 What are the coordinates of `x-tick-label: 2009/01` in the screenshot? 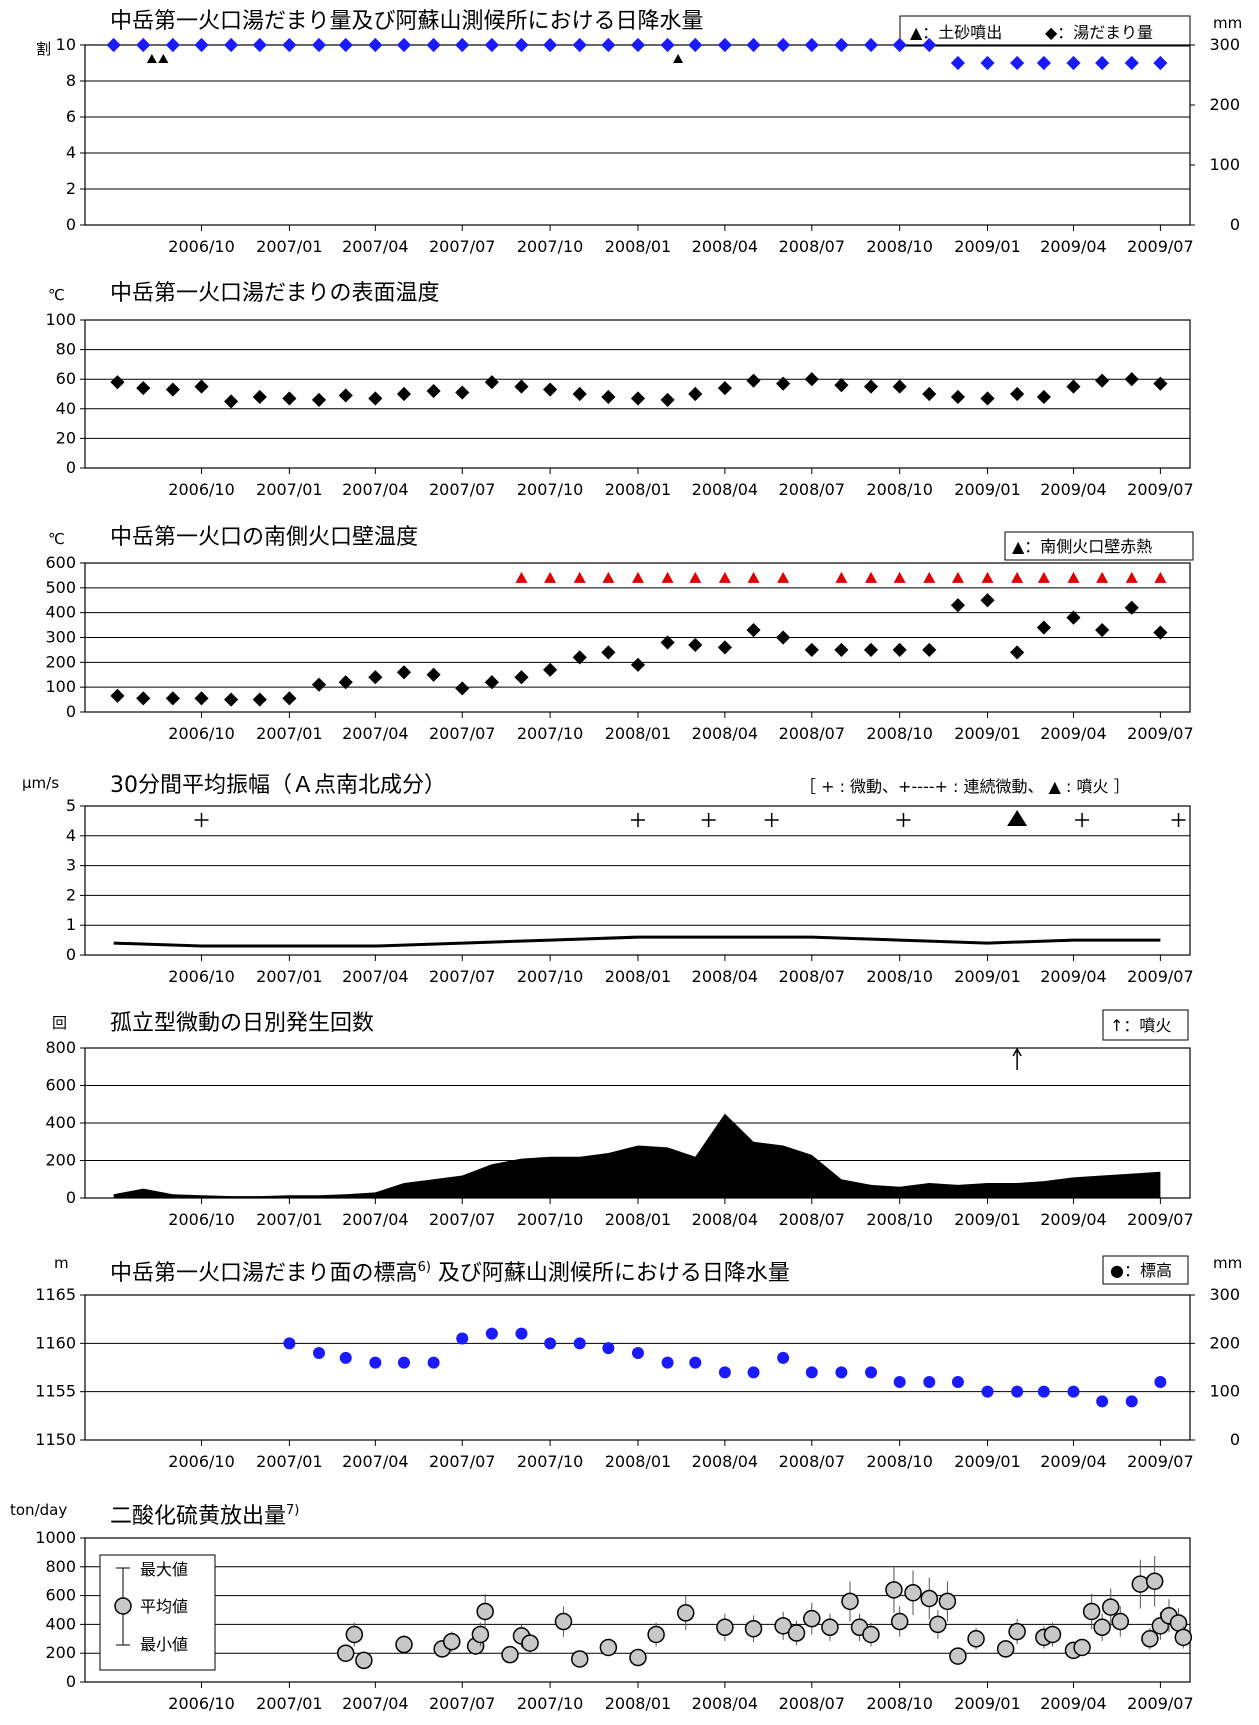 It's located at (987, 1461).